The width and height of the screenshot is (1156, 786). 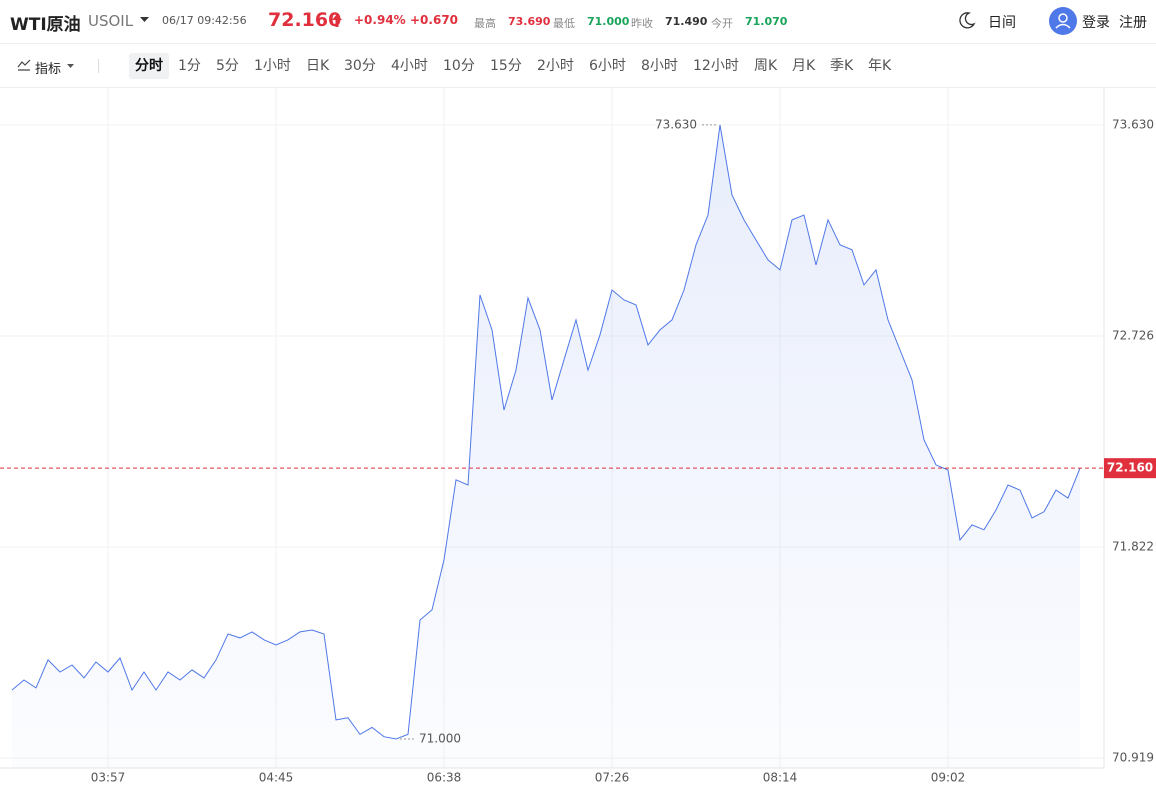 What do you see at coordinates (1133, 757) in the screenshot?
I see `y-tick-label: 70.919` at bounding box center [1133, 757].